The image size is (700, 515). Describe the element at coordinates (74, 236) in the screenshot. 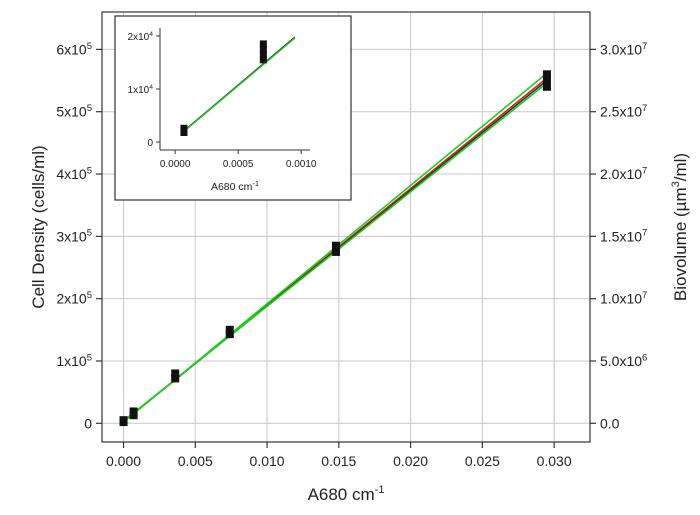

I see `y-tick-label: 3x10⁵` at that location.